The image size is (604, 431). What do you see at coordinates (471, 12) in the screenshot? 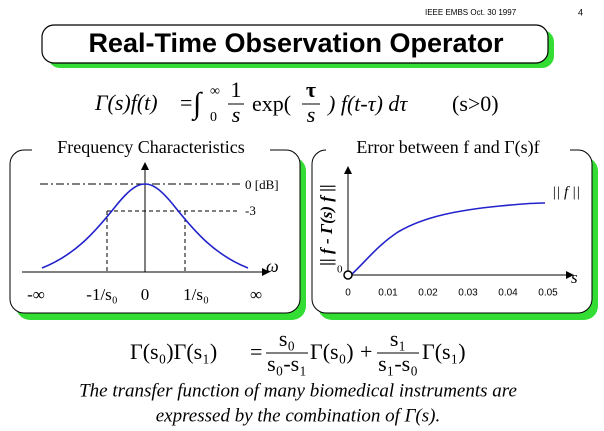
I see `header-source: IEEE EMBS Oct. 30 1997` at bounding box center [471, 12].